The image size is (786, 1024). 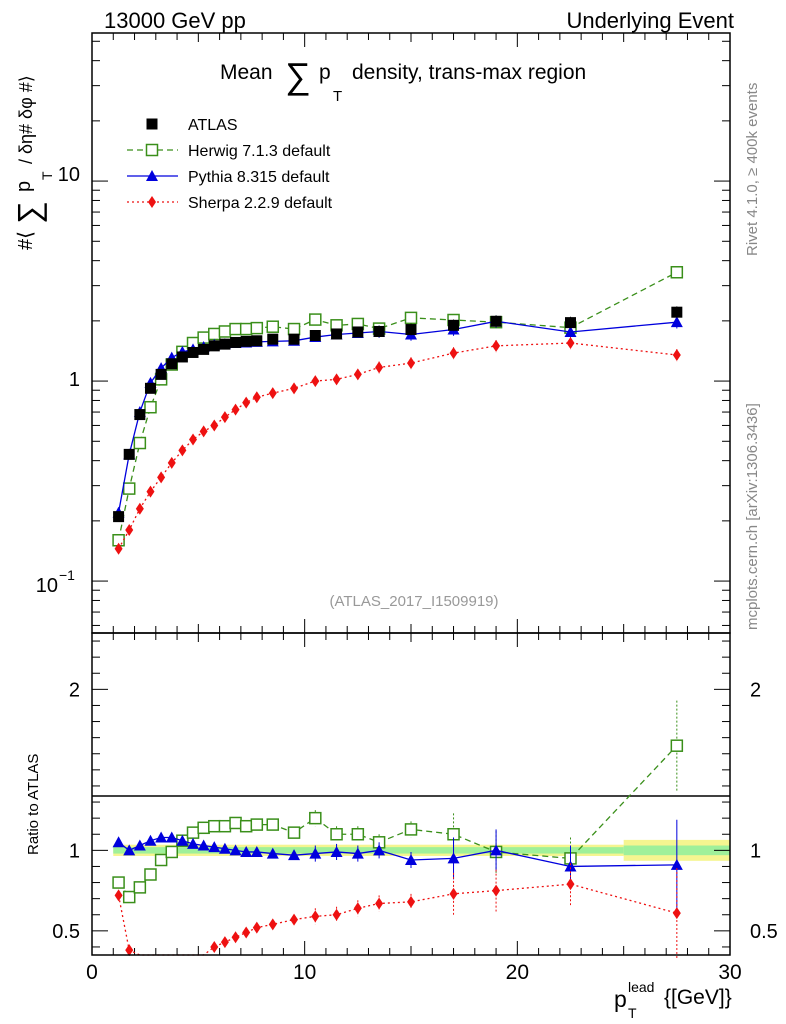 I want to click on ylabel-hash: #⟨, so click(x=26, y=240).